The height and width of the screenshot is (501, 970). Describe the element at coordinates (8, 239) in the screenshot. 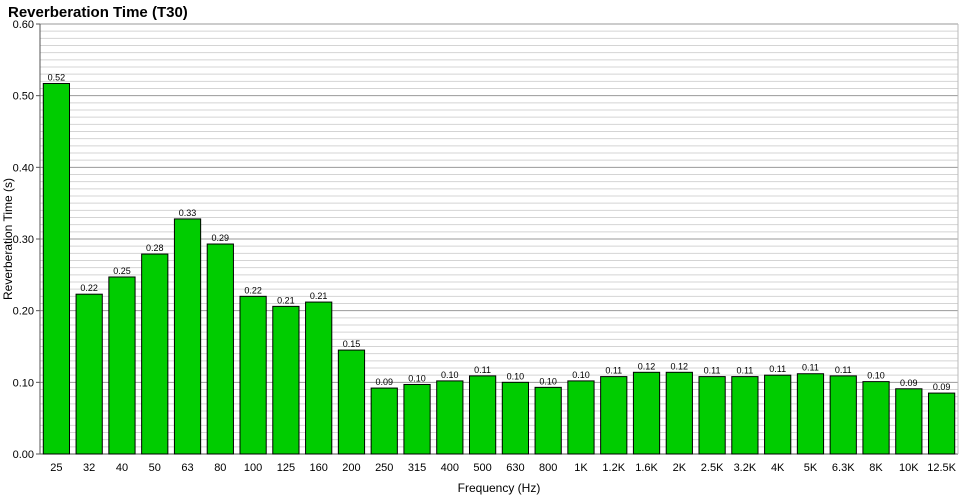

I see `y-axis-title: Reverberation Time (s)` at that location.